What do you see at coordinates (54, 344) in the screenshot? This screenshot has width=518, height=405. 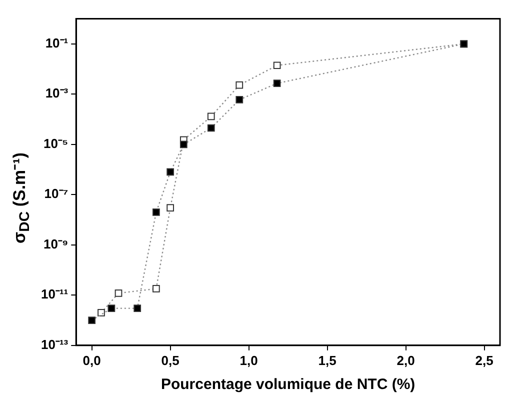 I see `y-tick-label: 10⁻¹³` at bounding box center [54, 344].